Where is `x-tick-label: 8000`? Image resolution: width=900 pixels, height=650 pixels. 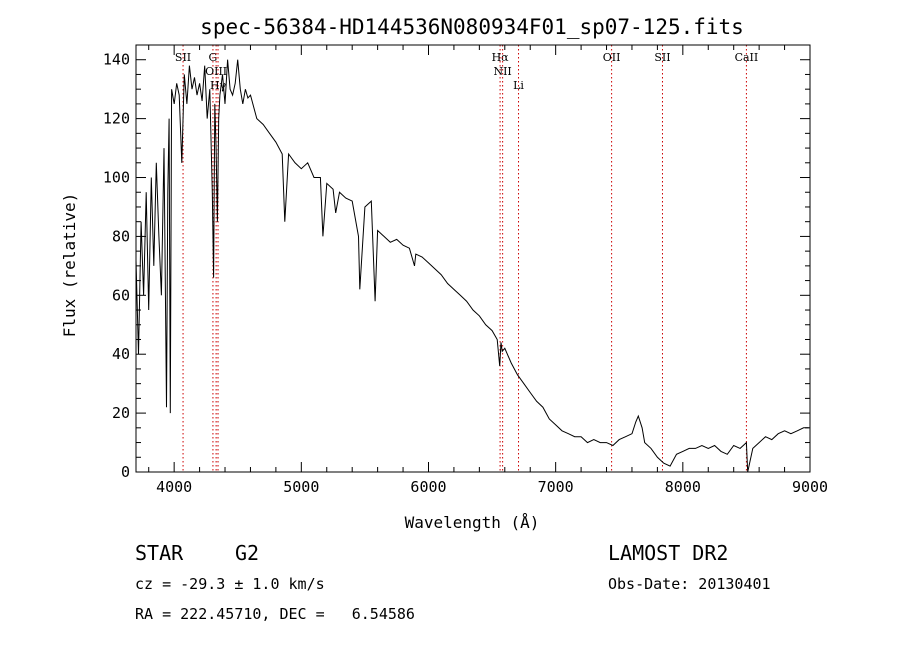 x-tick-label: 8000 is located at coordinates (683, 487).